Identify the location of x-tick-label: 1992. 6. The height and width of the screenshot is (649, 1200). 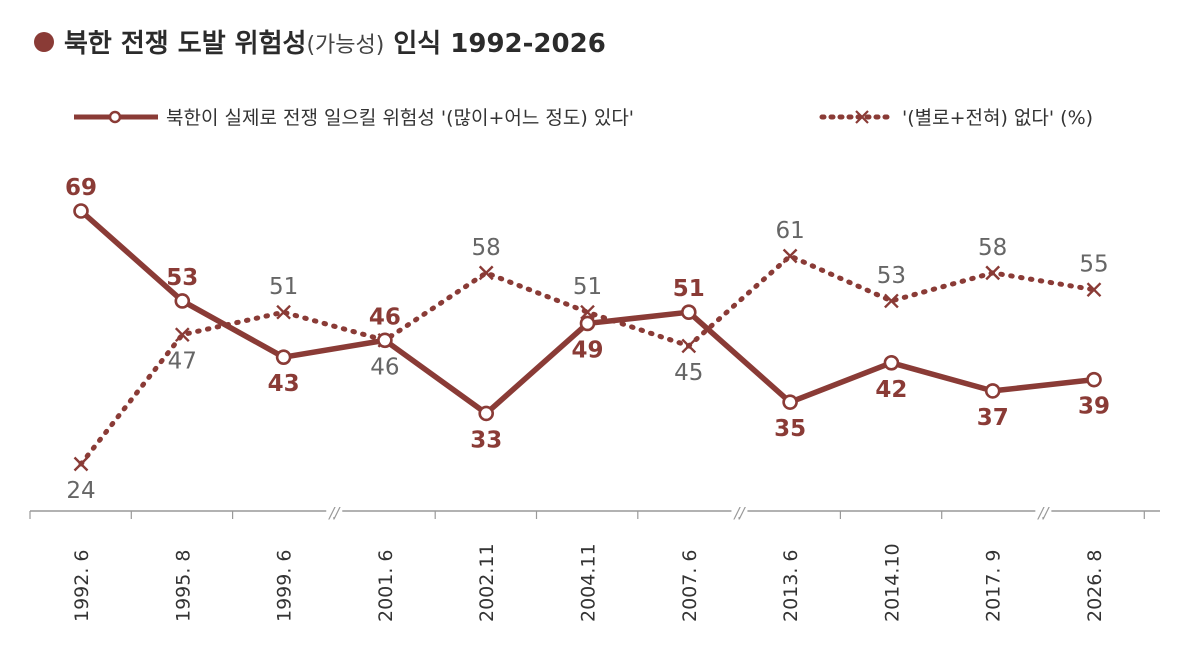
(82, 585).